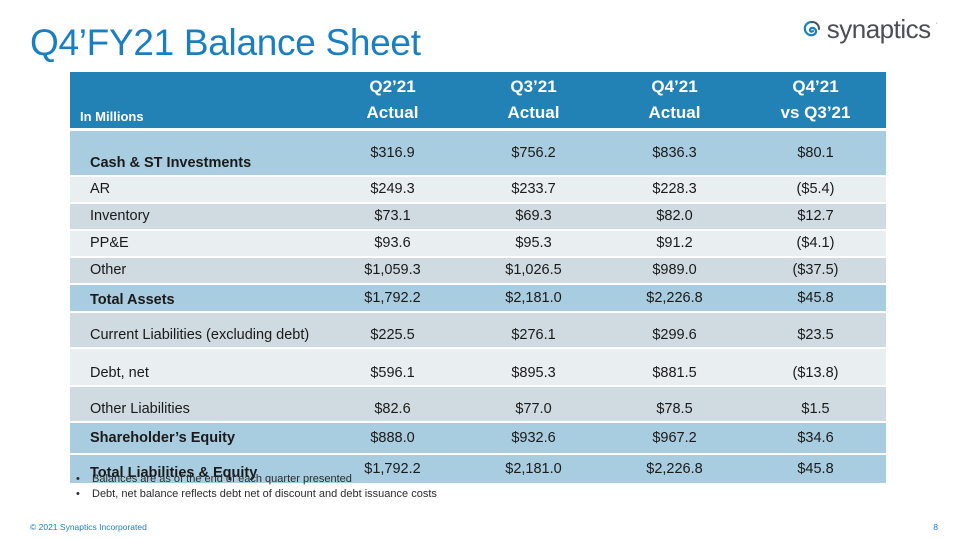 This screenshot has height=540, width=960. I want to click on row-label: Shareholder’s Equity, so click(196, 438).